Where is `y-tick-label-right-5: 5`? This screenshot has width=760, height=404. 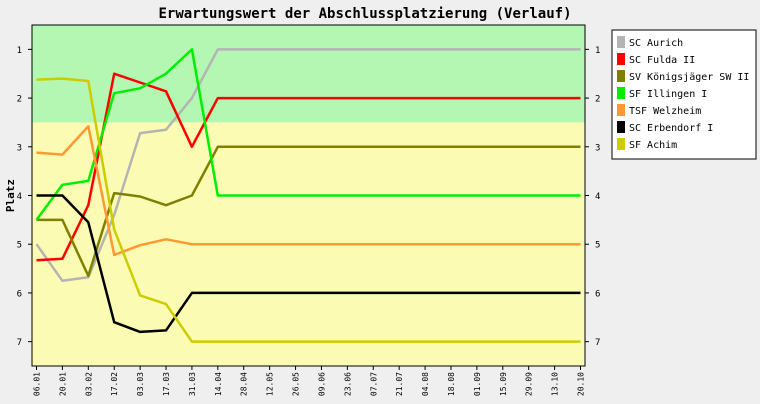 y-tick-label-right-5: 5 is located at coordinates (597, 246).